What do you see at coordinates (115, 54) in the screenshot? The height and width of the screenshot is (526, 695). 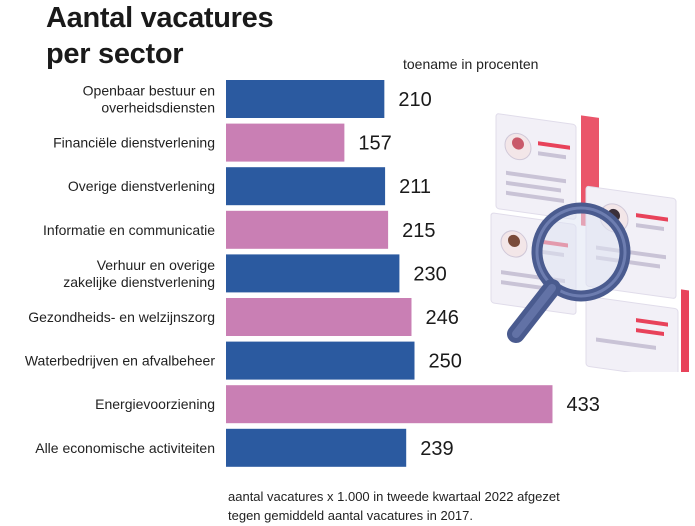 I see `title-line-2: per sector` at bounding box center [115, 54].